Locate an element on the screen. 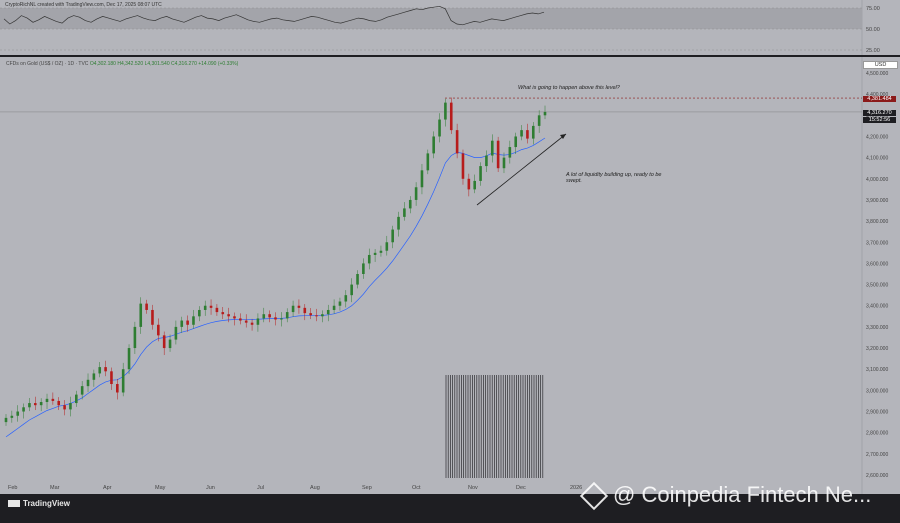  x-tick-label: Mar is located at coordinates (55, 488).